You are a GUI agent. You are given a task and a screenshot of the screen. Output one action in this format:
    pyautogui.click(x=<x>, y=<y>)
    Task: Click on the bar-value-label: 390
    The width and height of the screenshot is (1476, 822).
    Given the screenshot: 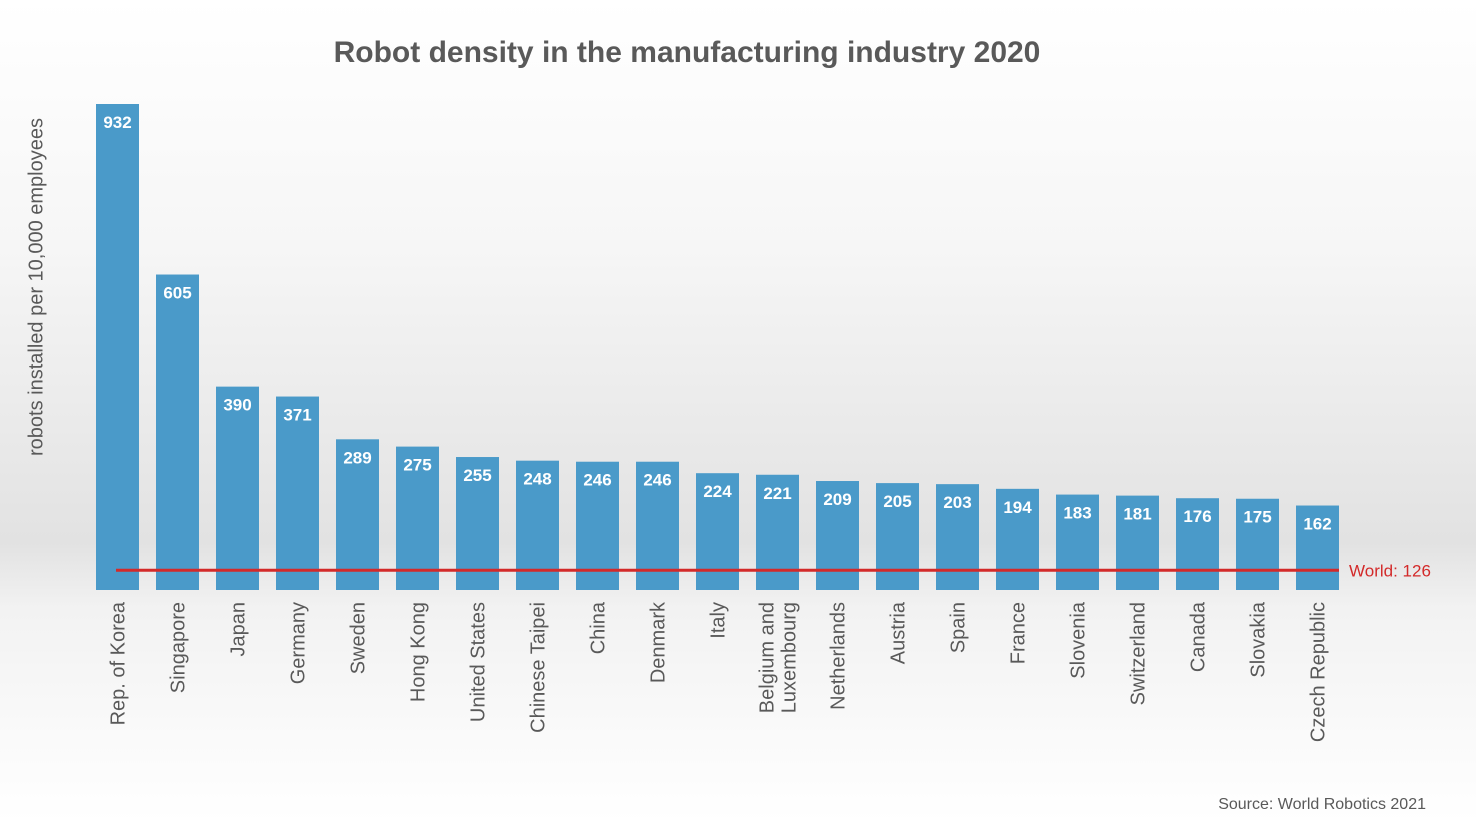 What is the action you would take?
    pyautogui.click(x=237, y=405)
    